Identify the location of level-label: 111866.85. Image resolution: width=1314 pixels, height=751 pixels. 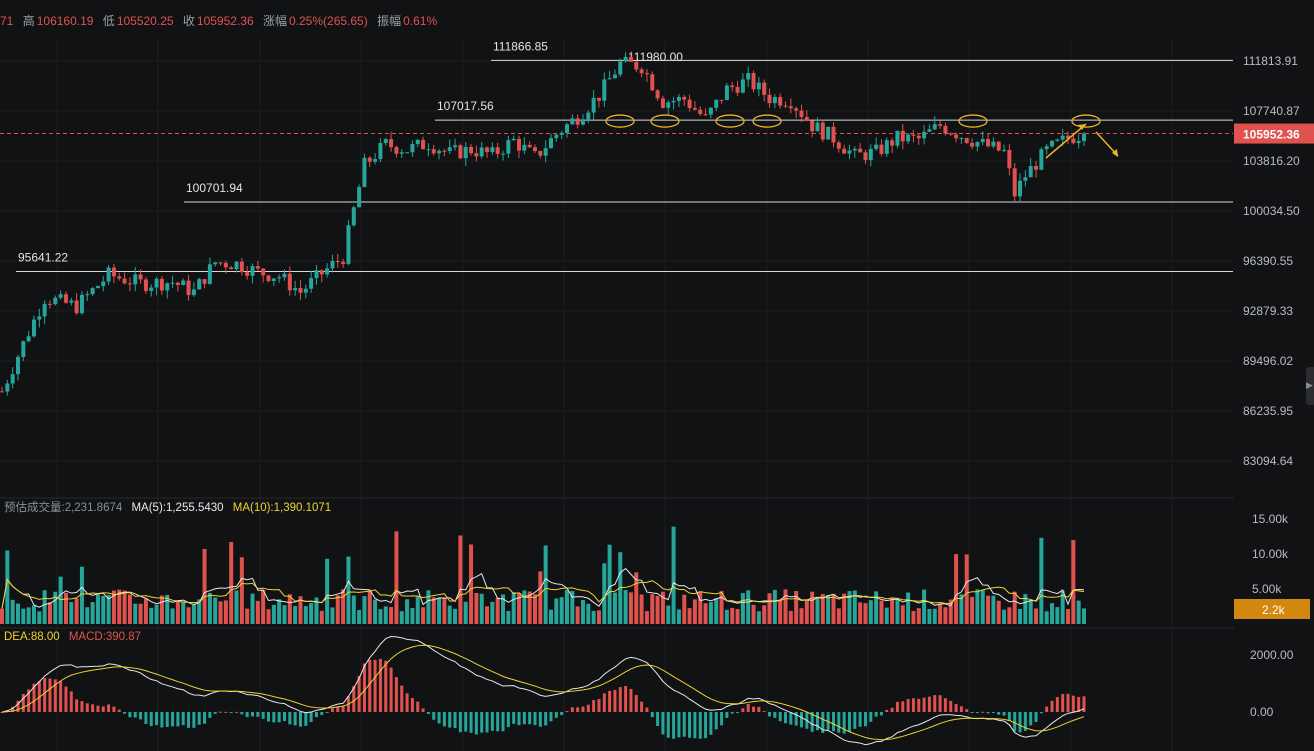
(520, 46).